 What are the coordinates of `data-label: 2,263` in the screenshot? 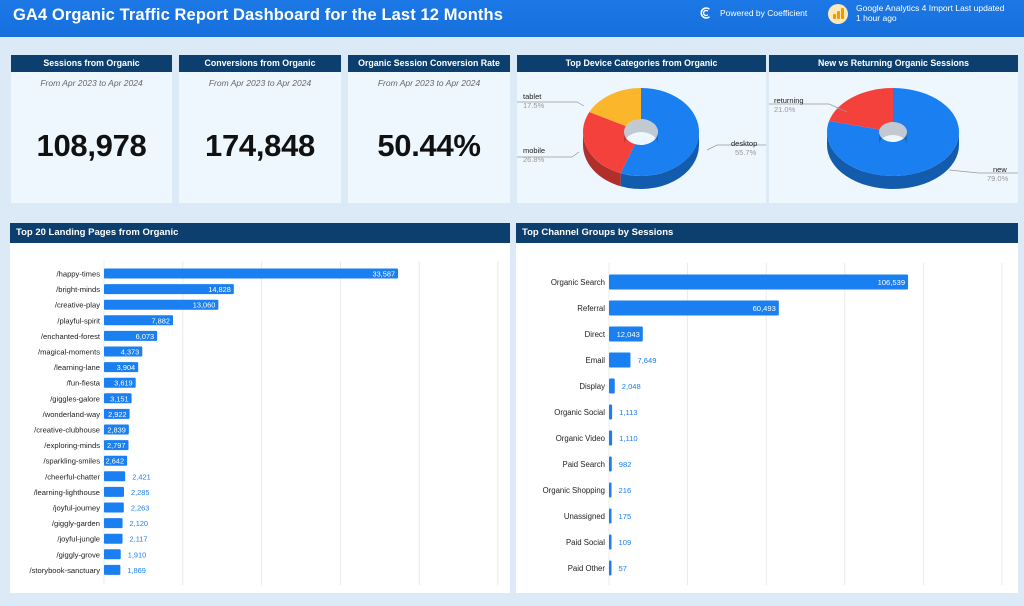 It's located at (140, 508).